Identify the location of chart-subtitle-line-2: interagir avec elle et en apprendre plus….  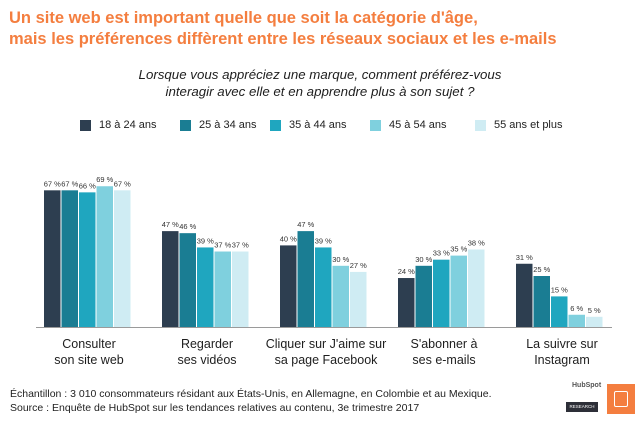
(320, 91).